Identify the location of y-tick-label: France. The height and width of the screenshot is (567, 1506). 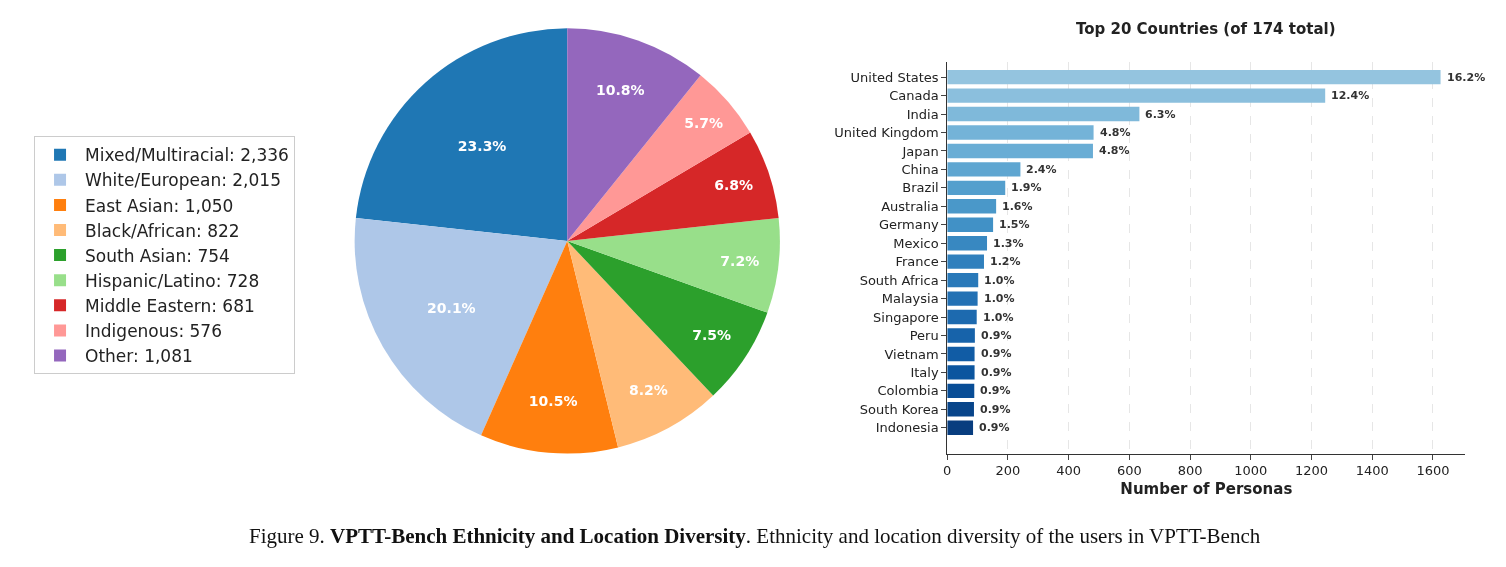
(917, 262).